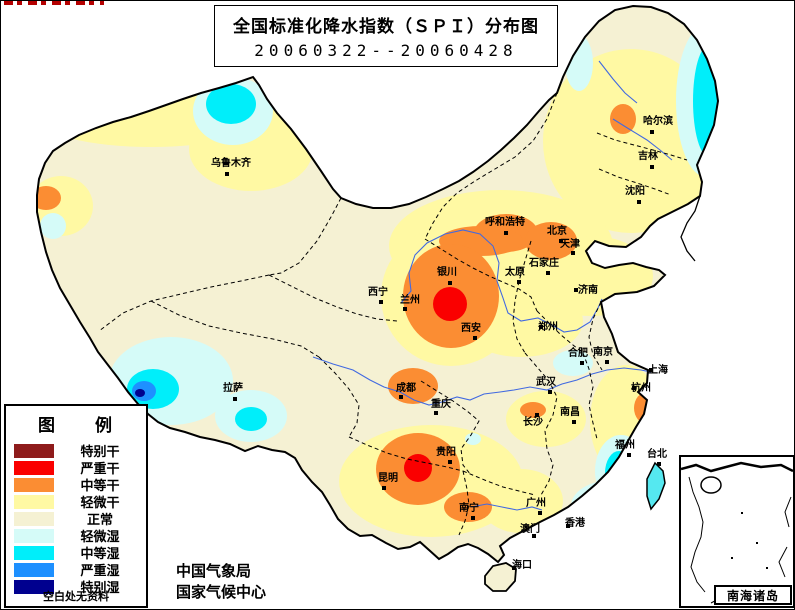  I want to click on taiwan-island, so click(656, 486).